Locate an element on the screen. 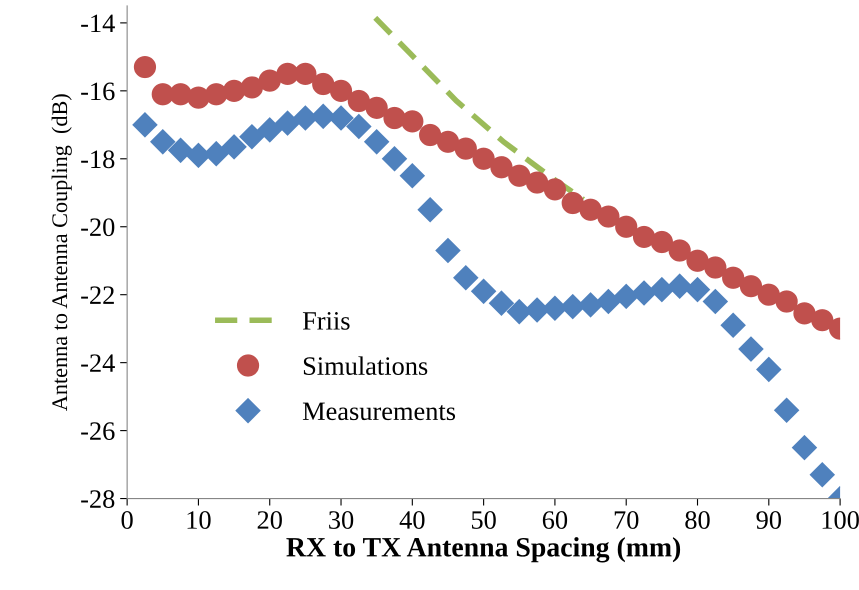 This screenshot has width=859, height=590. x-tick-label: 100 is located at coordinates (840, 520).